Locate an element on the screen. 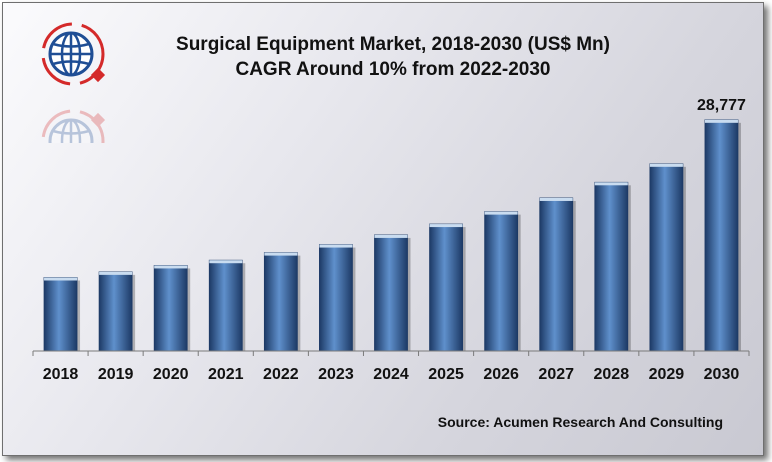 The height and width of the screenshot is (462, 772). x-tick-label: 2022 is located at coordinates (281, 374).